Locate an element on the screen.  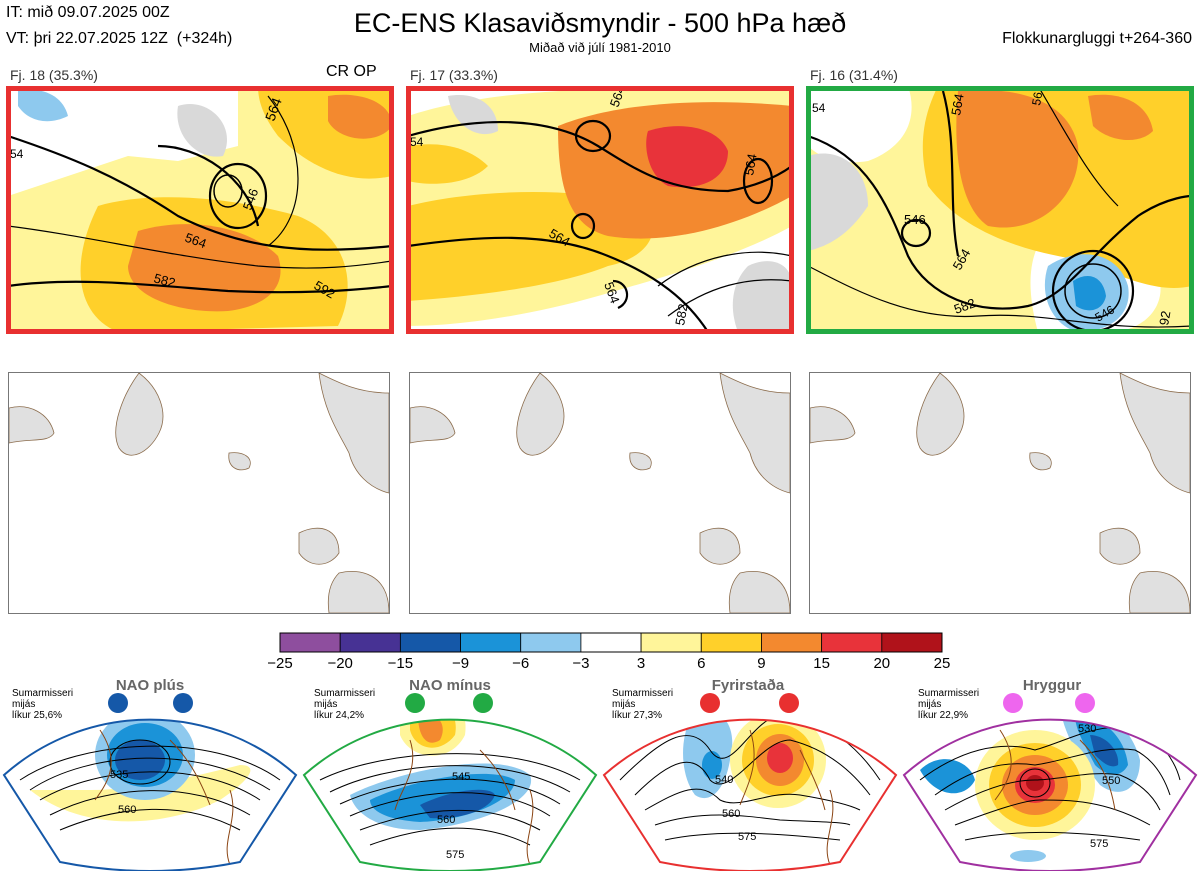
cluster-2-frame is located at coordinates (600, 210).